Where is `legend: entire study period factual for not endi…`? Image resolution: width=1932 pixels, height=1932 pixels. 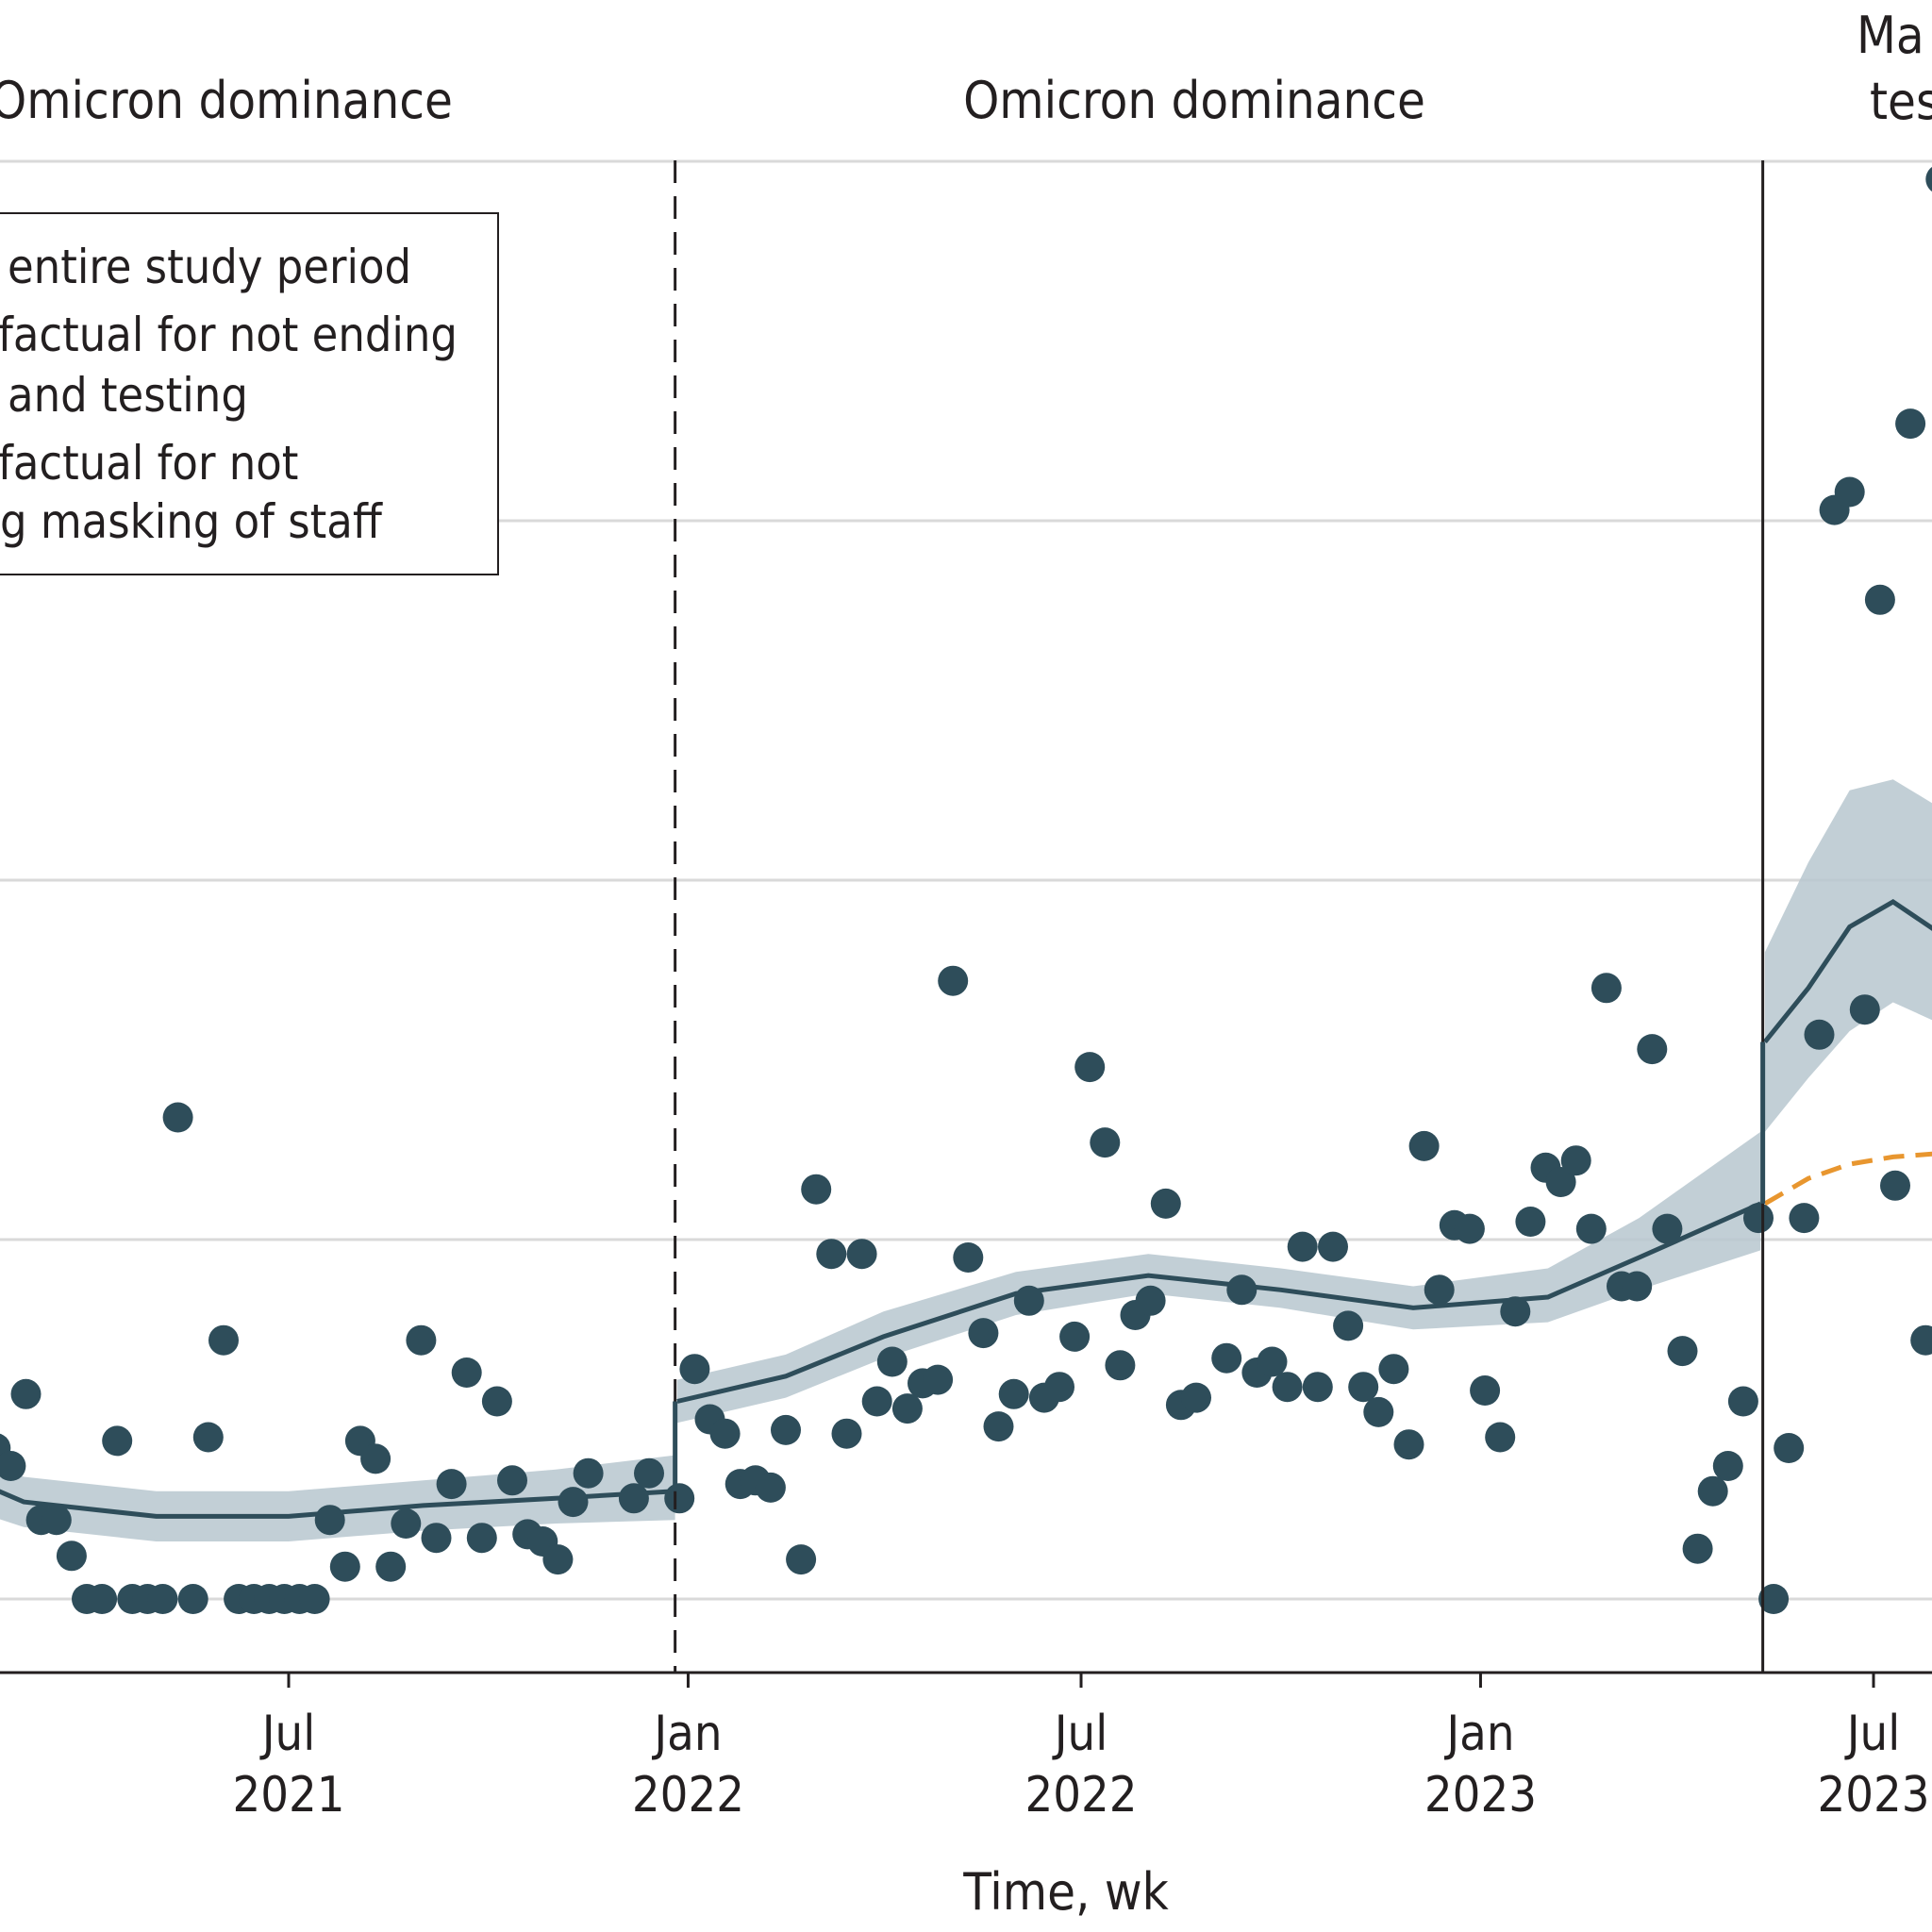 legend: entire study period factual for not endi… is located at coordinates (249, 394).